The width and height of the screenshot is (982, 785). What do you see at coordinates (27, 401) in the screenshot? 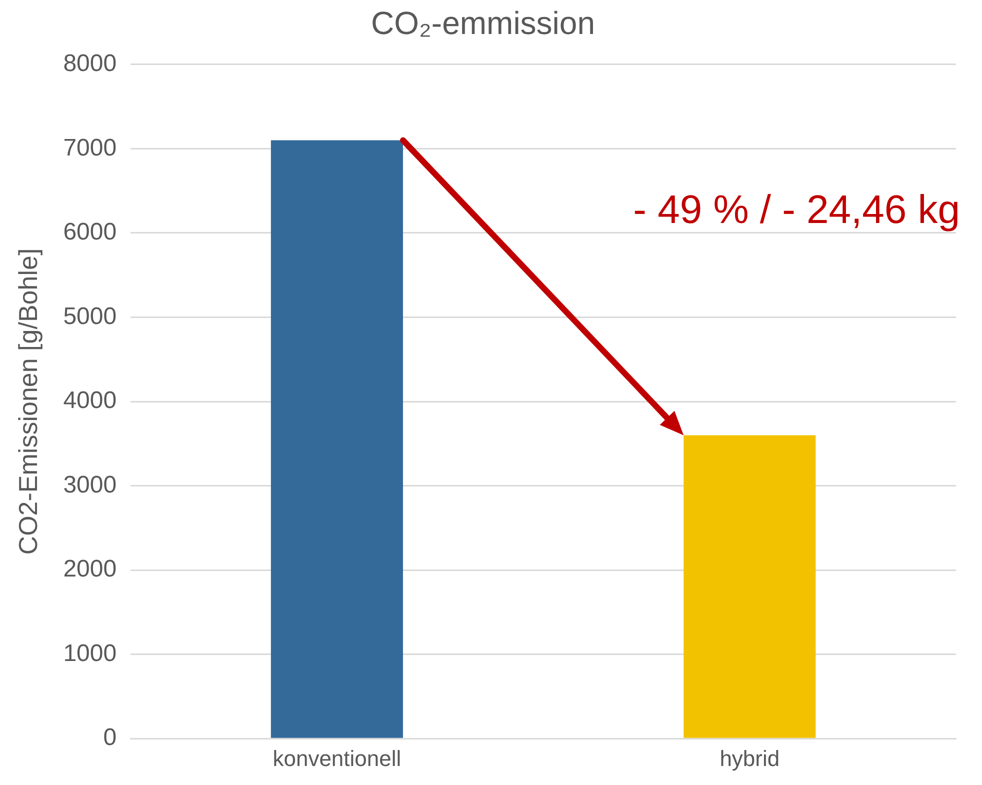
I see `y-axis-title: CO2-Emissionen [g/Bohle]` at bounding box center [27, 401].